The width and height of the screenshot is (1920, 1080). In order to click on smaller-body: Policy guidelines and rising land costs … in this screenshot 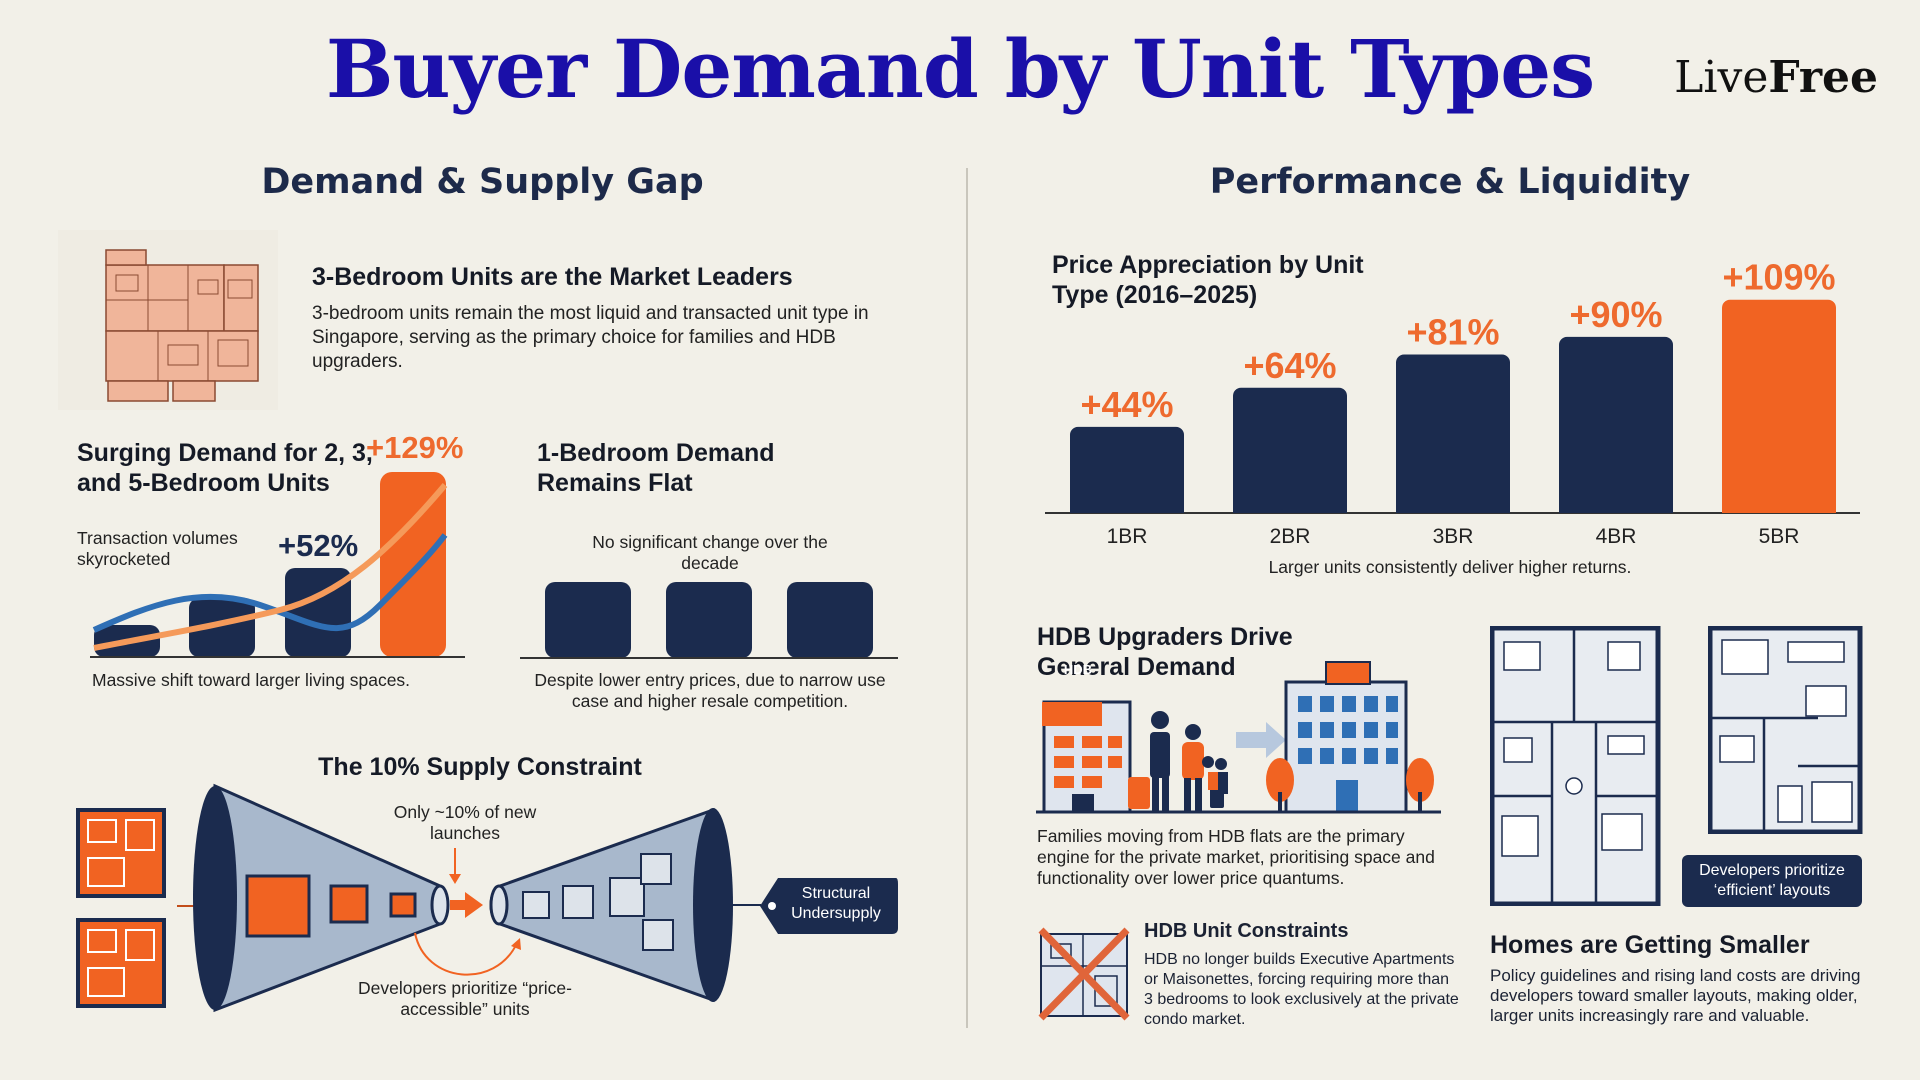, I will do `click(1675, 995)`.